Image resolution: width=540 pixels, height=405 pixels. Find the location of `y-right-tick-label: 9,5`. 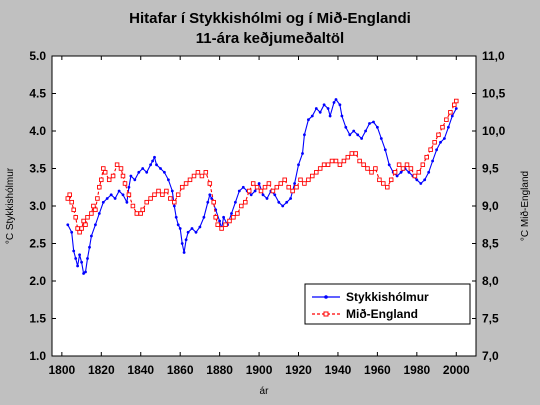

y-right-tick-label: 9,5 is located at coordinates (490, 169).